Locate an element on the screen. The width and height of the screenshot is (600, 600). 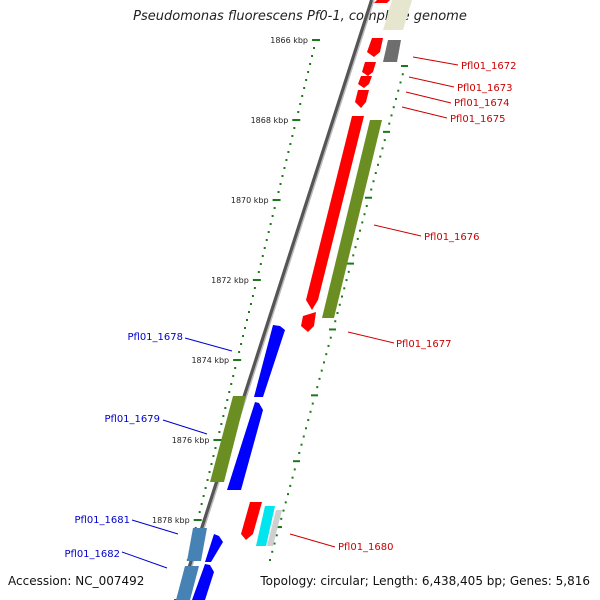
gene-red-1675a is located at coordinates (365, 82).